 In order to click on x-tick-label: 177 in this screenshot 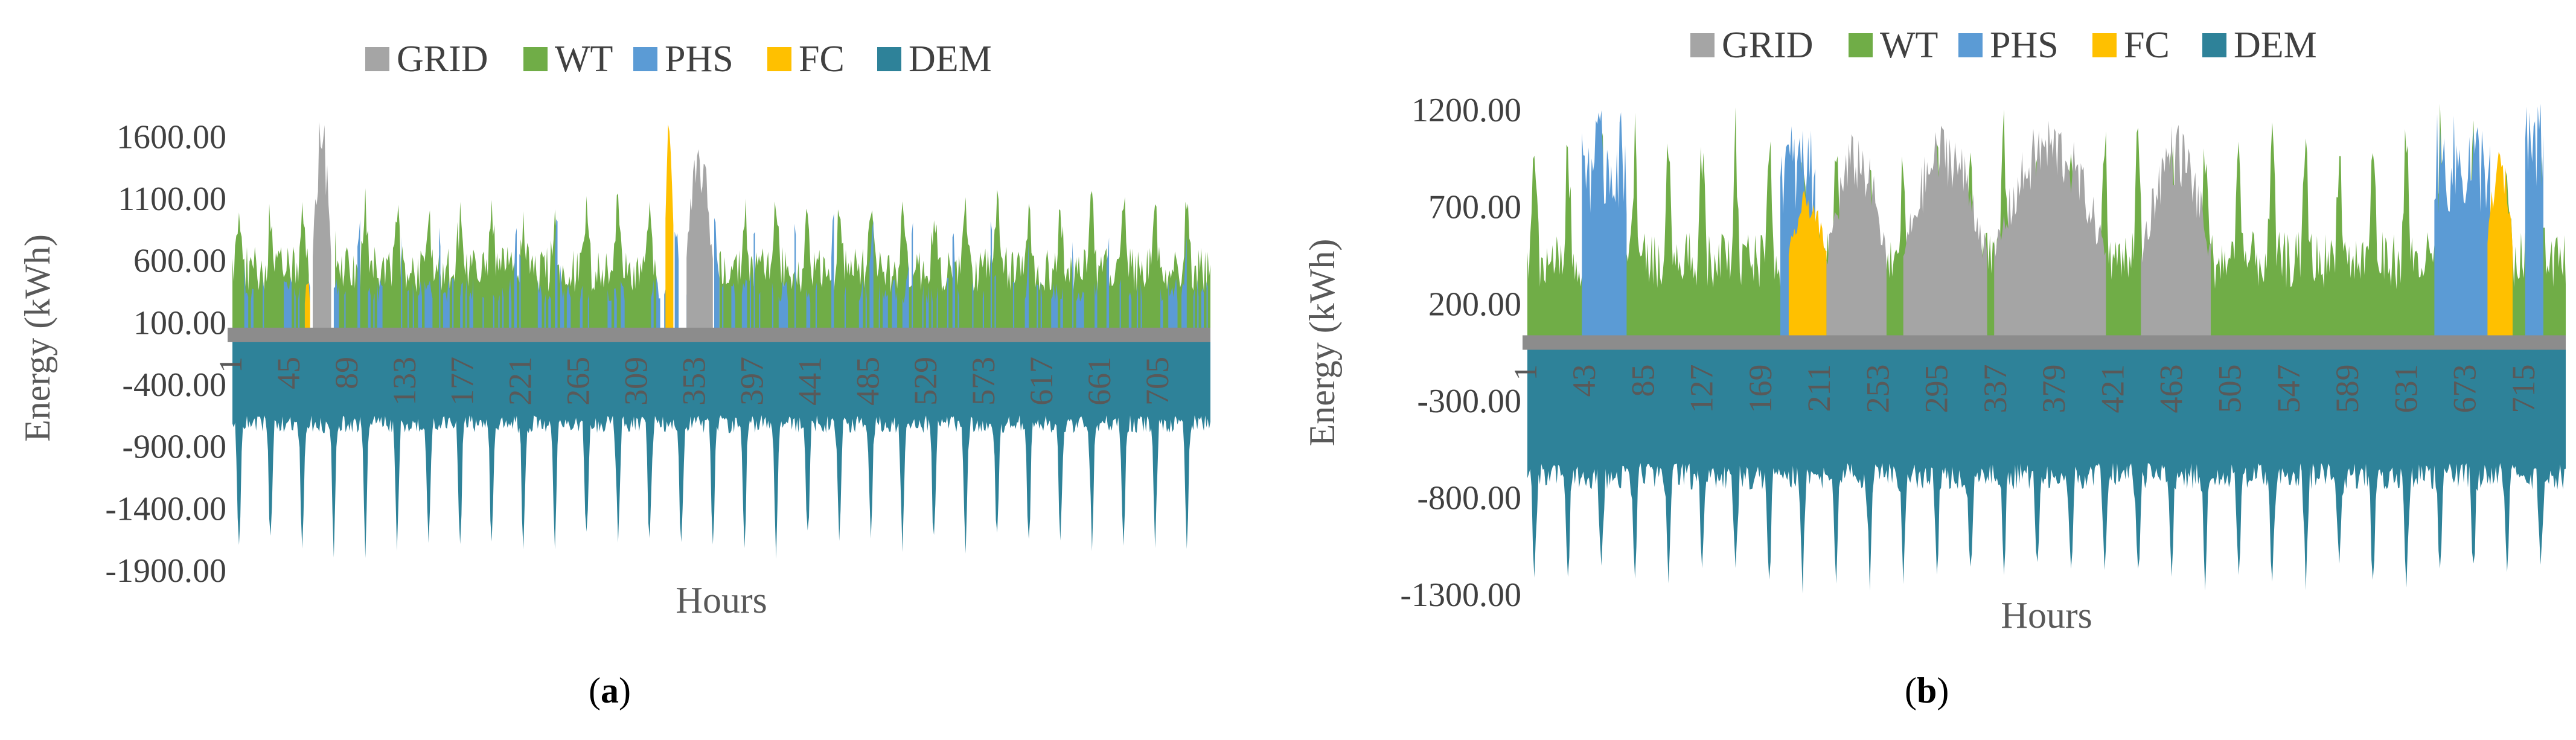, I will do `click(463, 382)`.